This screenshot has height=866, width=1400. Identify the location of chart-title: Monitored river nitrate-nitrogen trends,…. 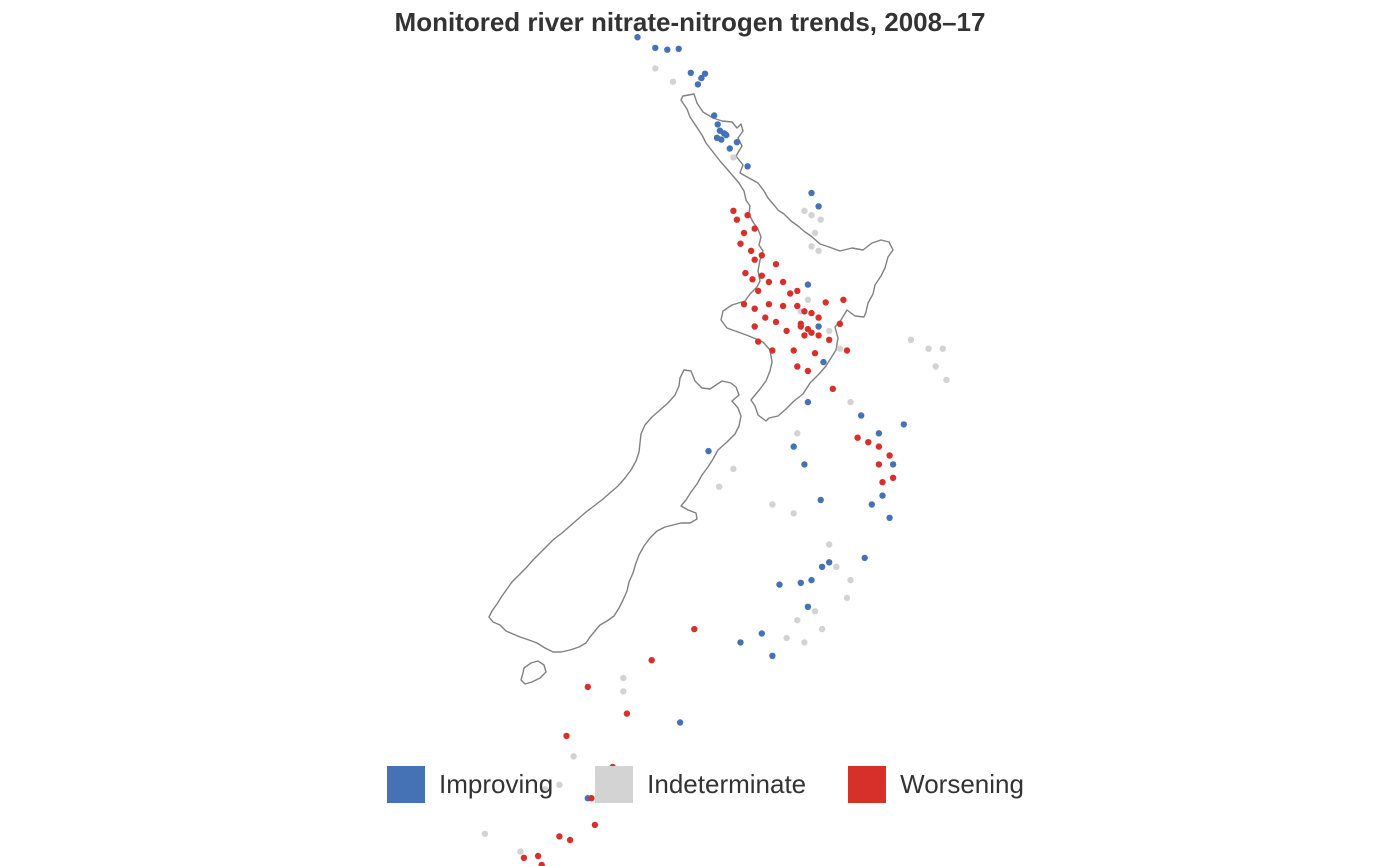
(690, 22).